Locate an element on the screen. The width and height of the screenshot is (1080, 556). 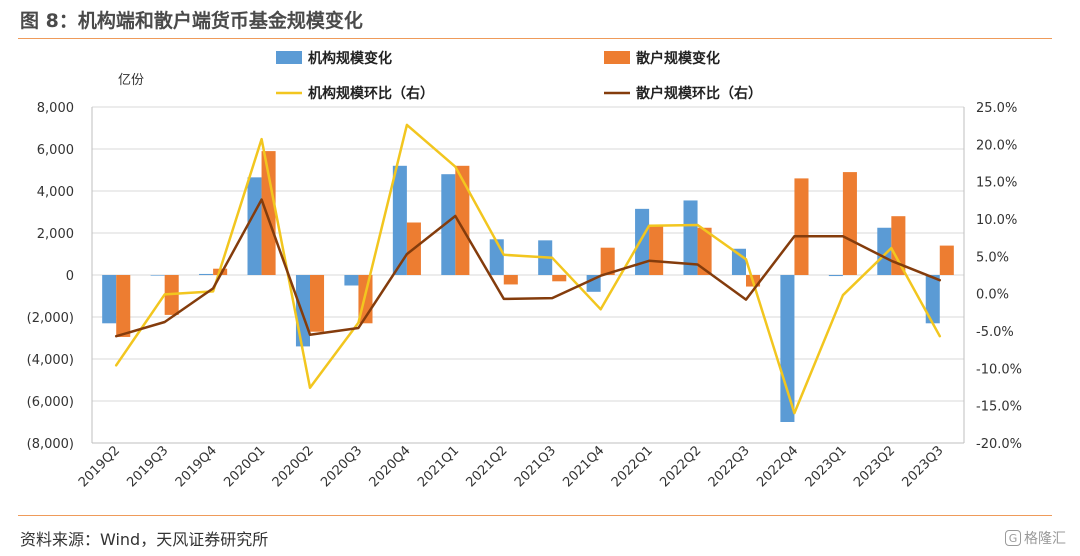
x-tick-label: 2020Q1 is located at coordinates (244, 466).